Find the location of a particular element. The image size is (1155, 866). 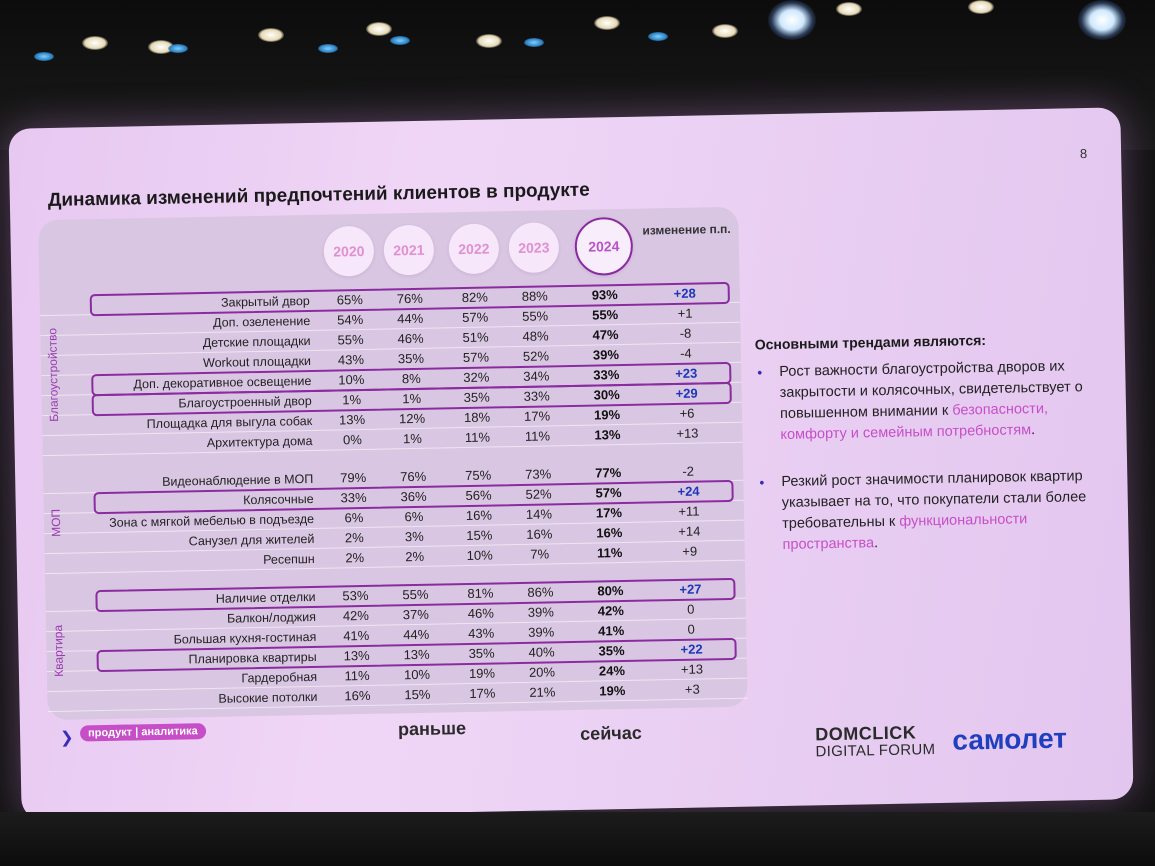

cell-2021: 10% is located at coordinates (417, 674).